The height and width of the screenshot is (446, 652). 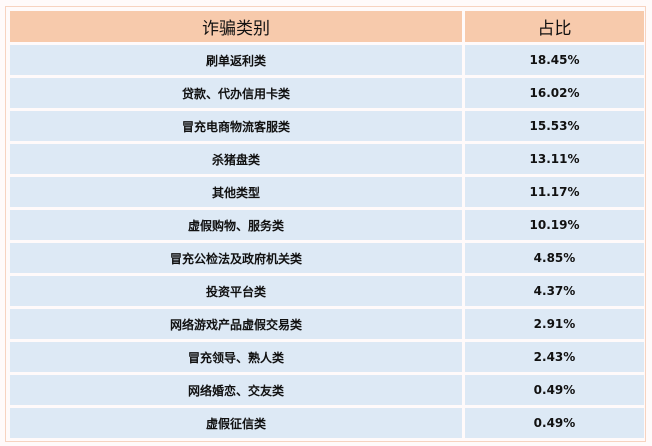 What do you see at coordinates (554, 192) in the screenshot?
I see `share-cell: 11.17%` at bounding box center [554, 192].